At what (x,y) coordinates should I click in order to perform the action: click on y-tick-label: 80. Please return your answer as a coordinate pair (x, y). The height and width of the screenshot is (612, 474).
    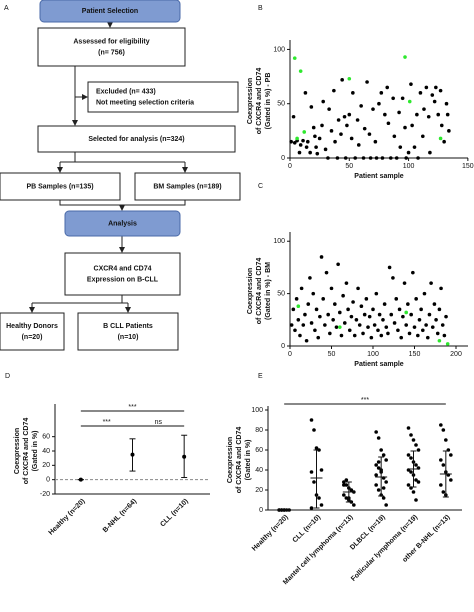
    Looking at the image, I should click on (259, 430).